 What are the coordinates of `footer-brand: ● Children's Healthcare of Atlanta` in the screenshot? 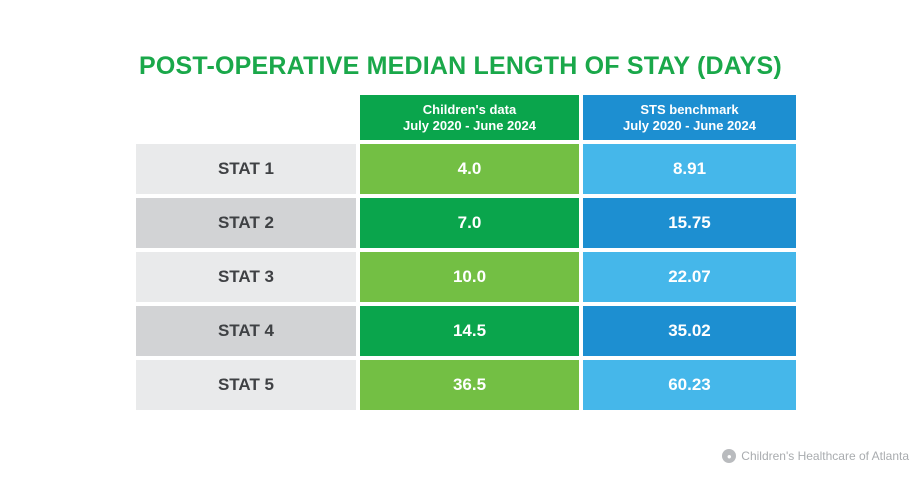 It's located at (815, 456).